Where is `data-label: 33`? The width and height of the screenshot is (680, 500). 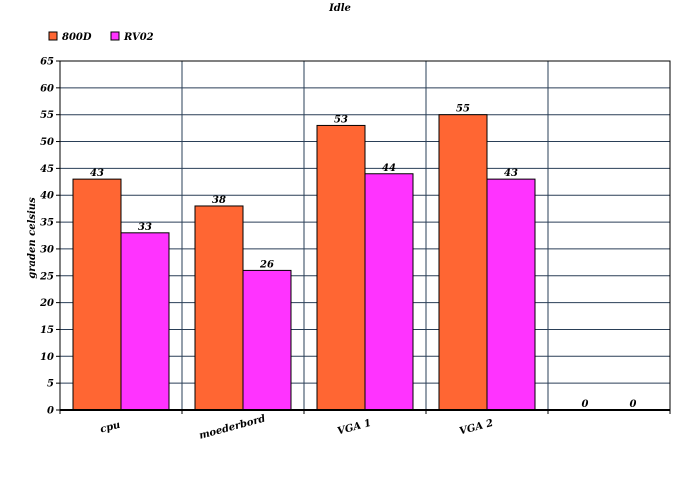 data-label: 33 is located at coordinates (145, 227).